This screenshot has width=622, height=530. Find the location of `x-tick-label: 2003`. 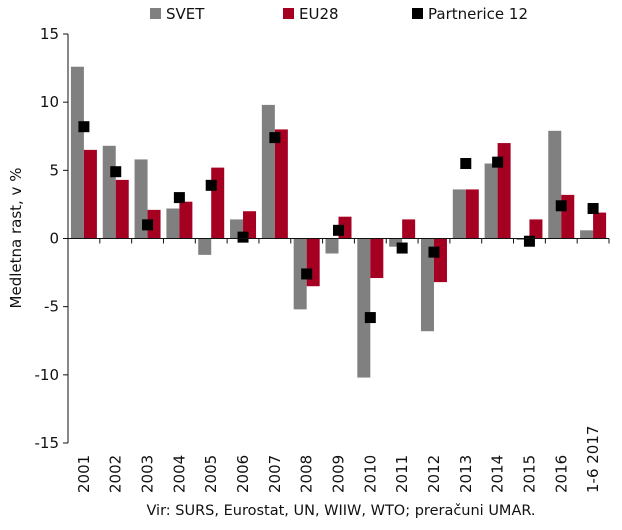

x-tick-label: 2003 is located at coordinates (148, 474).